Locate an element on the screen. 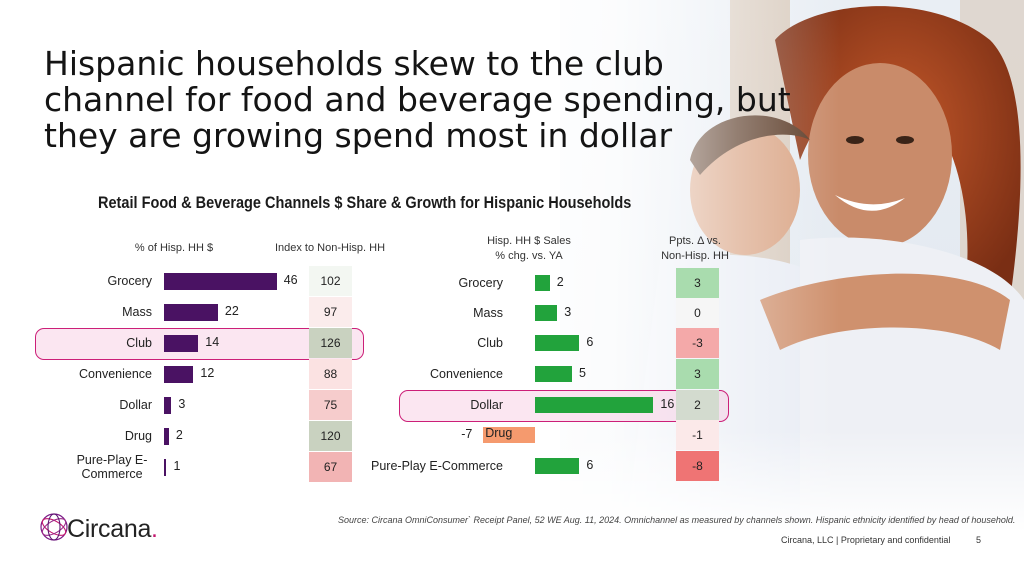 The width and height of the screenshot is (1024, 576). growth-value-club: 6 is located at coordinates (590, 342).